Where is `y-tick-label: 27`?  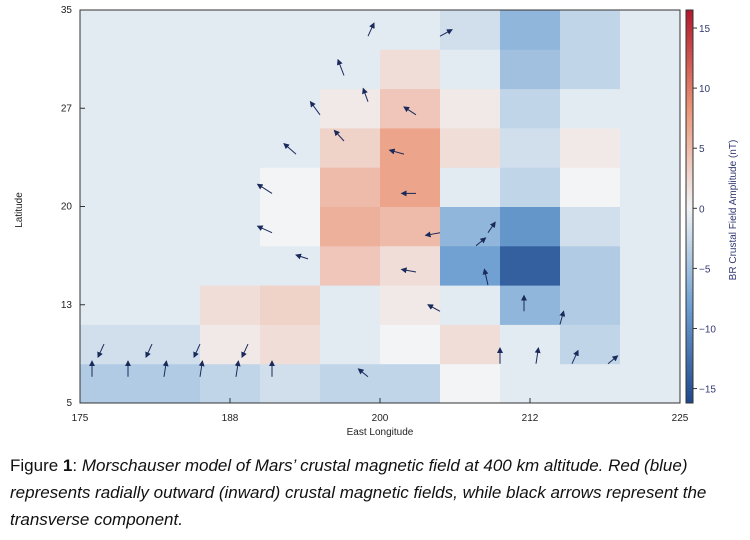 y-tick-label: 27 is located at coordinates (67, 108).